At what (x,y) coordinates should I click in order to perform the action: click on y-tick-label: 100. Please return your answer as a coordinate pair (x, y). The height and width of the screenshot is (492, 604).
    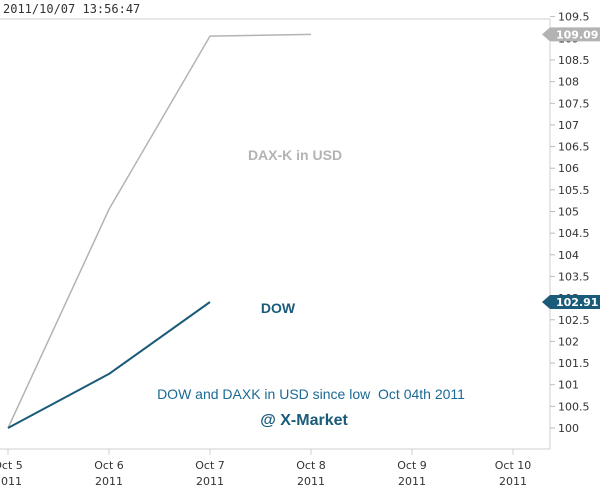
    Looking at the image, I should click on (568, 428).